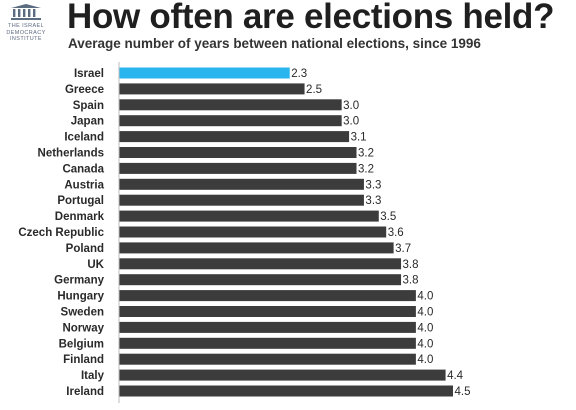  What do you see at coordinates (80, 201) in the screenshot?
I see `category-label: Portugal` at bounding box center [80, 201].